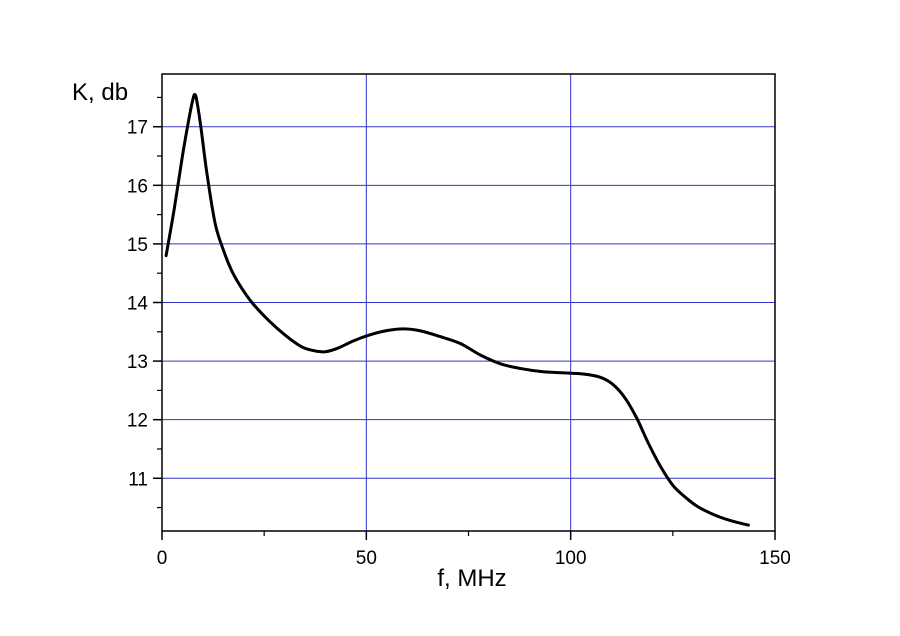  What do you see at coordinates (100, 92) in the screenshot?
I see `y-axis-title: K, db` at bounding box center [100, 92].